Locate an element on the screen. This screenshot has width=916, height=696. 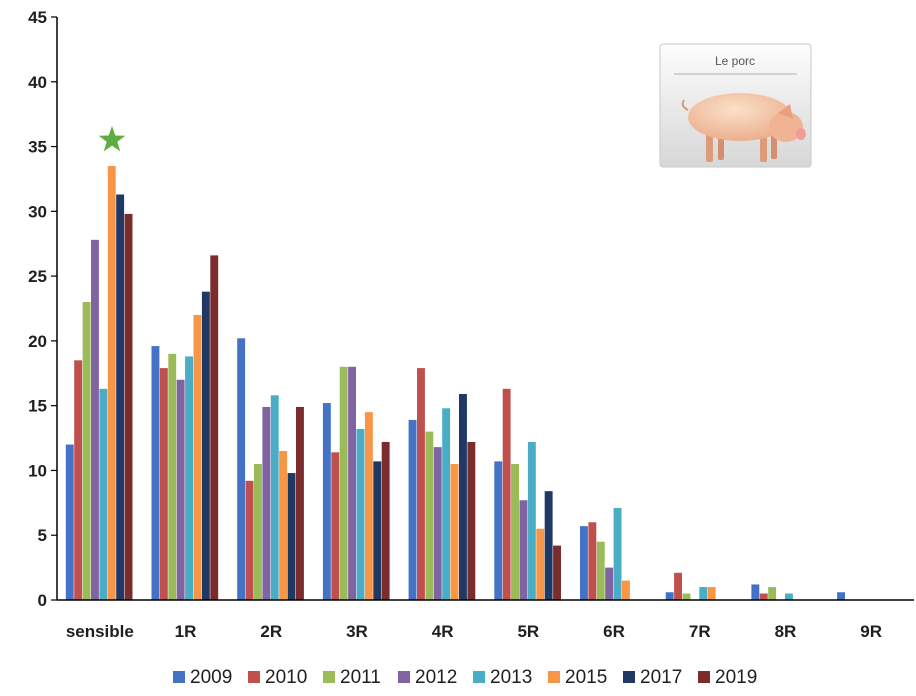
bar-2015-1R is located at coordinates (197, 457).